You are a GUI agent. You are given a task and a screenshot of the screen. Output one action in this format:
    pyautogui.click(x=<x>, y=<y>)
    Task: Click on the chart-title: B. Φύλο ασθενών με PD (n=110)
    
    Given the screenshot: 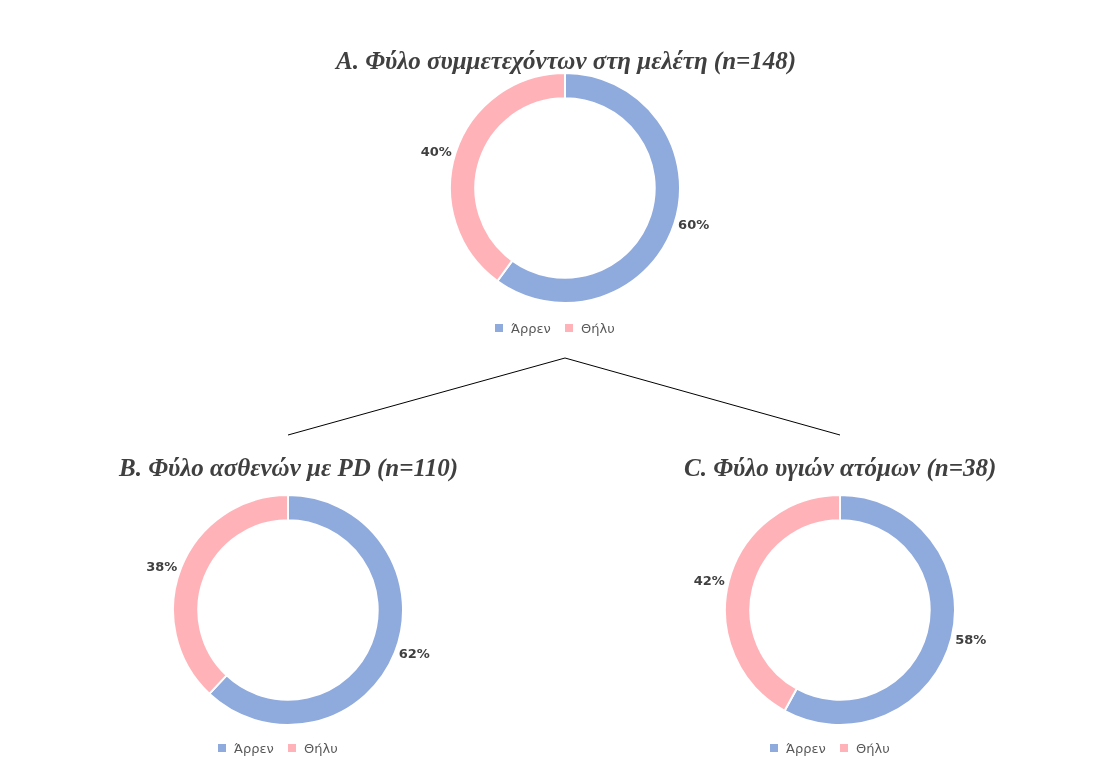 What is the action you would take?
    pyautogui.click(x=288, y=468)
    